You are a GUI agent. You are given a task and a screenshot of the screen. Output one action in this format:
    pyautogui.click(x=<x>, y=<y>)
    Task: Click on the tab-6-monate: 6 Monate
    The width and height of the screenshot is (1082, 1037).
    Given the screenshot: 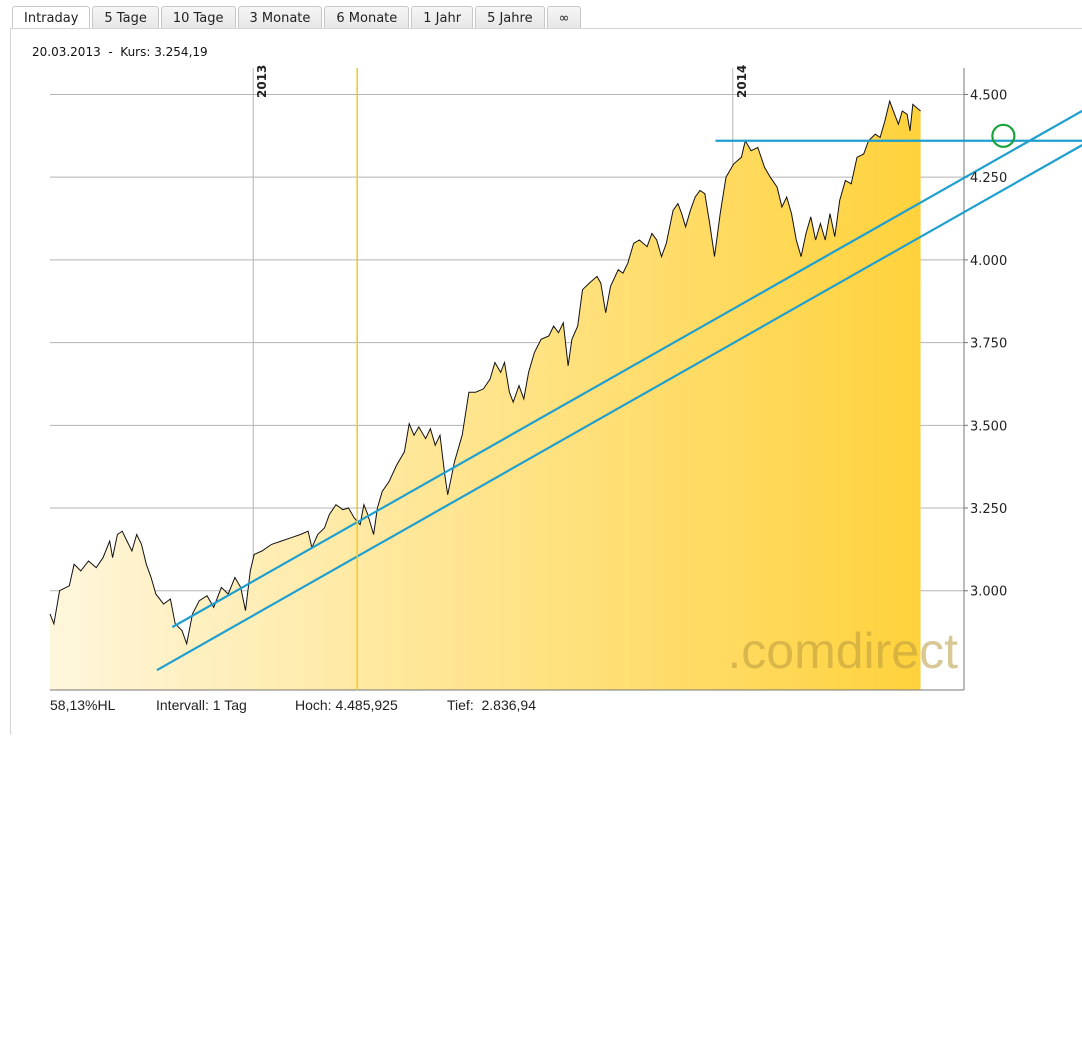 What is the action you would take?
    pyautogui.click(x=367, y=17)
    